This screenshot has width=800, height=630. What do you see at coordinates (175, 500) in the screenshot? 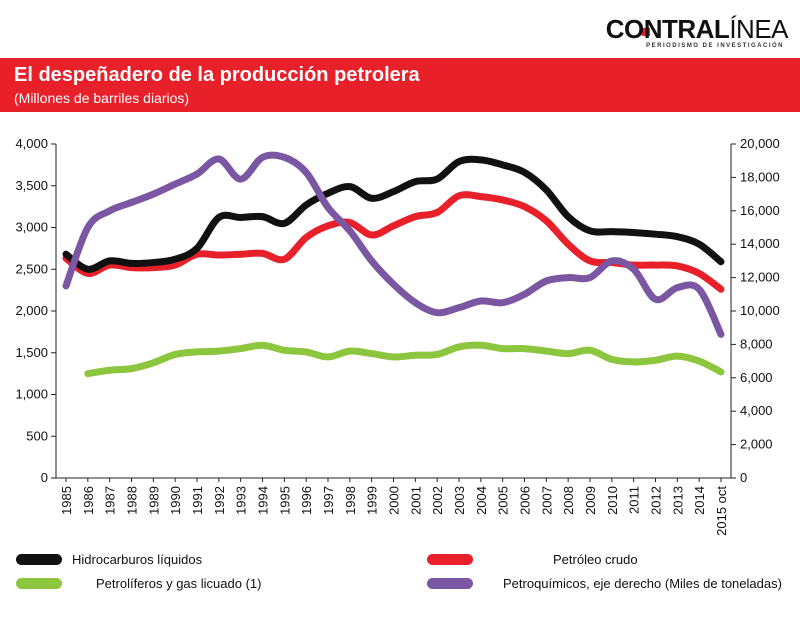
I see `x-tick-label: 1990` at bounding box center [175, 500].